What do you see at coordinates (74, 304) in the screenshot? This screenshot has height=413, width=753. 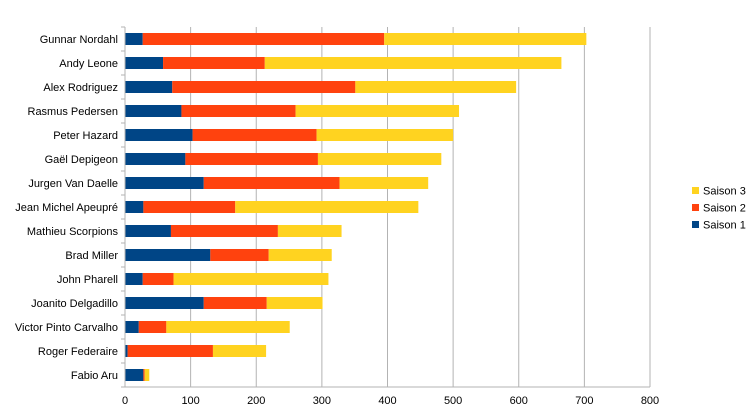 I see `category-label: Joanito Delgadillo` at bounding box center [74, 304].